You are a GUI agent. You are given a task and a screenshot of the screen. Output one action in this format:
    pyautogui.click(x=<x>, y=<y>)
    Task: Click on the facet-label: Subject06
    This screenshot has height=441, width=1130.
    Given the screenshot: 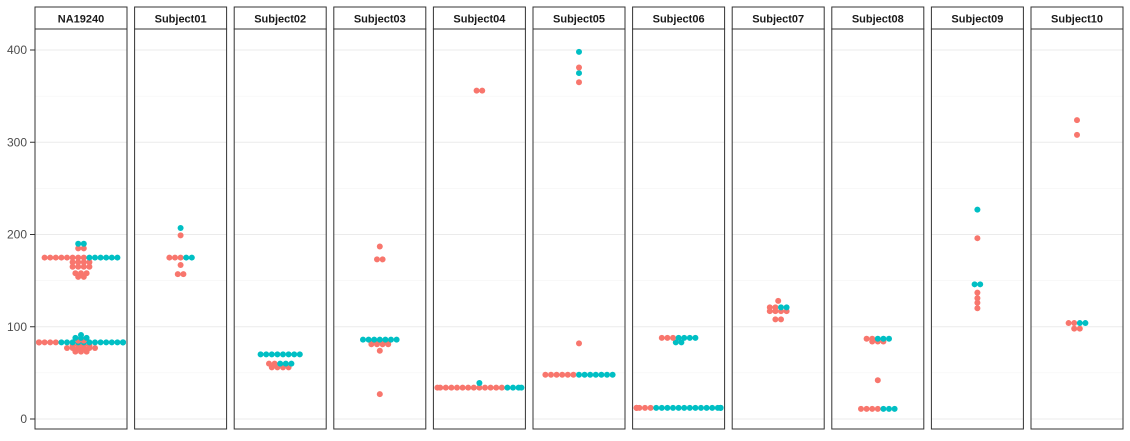 What is the action you would take?
    pyautogui.click(x=679, y=20)
    